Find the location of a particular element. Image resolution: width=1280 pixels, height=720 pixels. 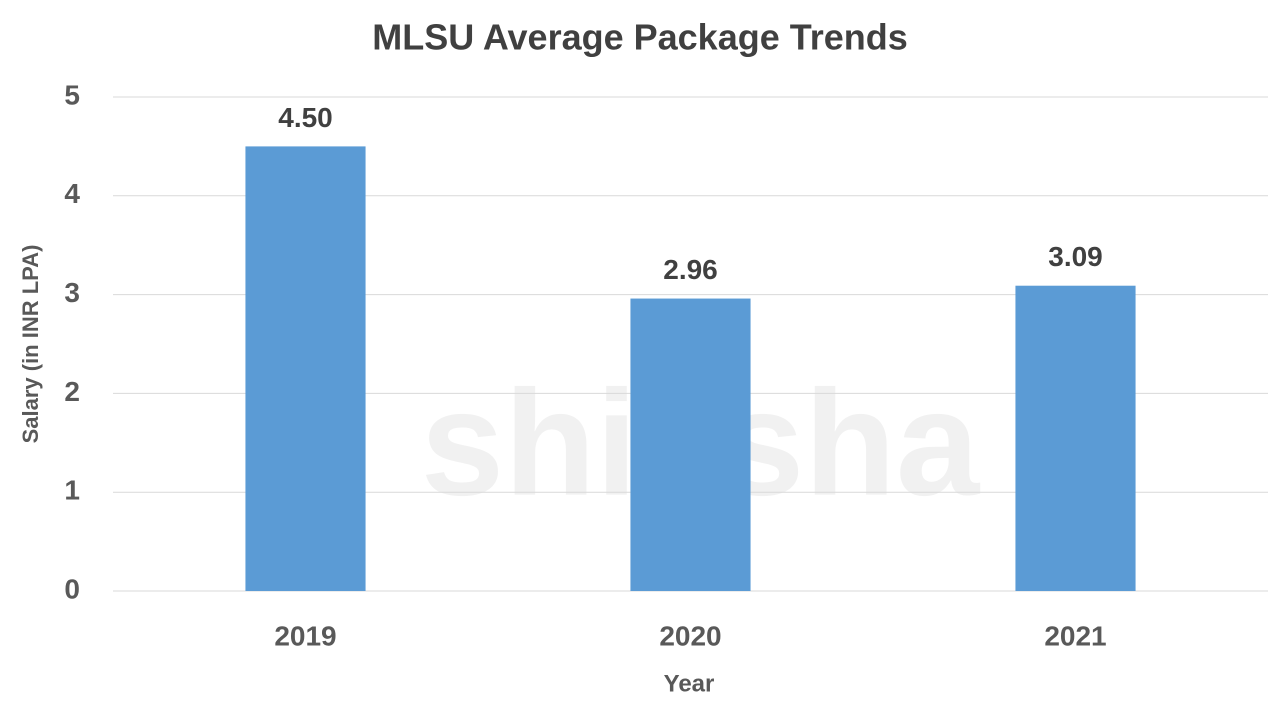

y-tick-label: 4 is located at coordinates (72, 193).